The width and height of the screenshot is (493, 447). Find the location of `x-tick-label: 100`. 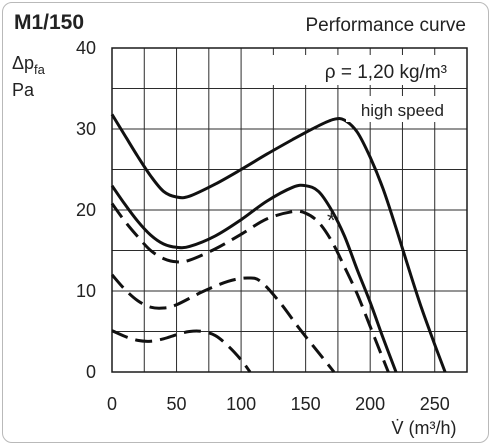

x-tick-label: 100 is located at coordinates (241, 404).